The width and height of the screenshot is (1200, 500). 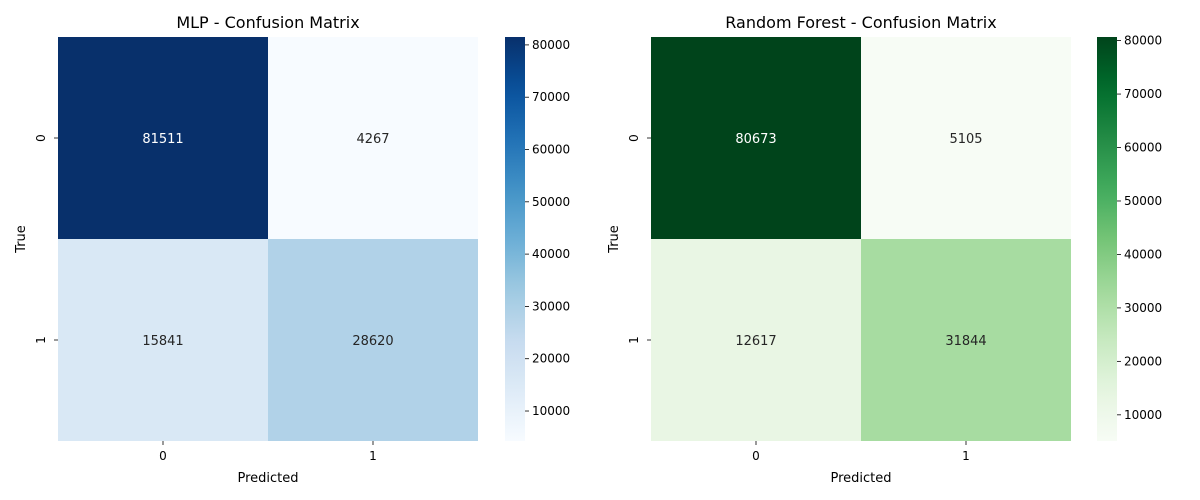 I want to click on rf-cell-label-0-0: 80673, so click(x=755, y=139).